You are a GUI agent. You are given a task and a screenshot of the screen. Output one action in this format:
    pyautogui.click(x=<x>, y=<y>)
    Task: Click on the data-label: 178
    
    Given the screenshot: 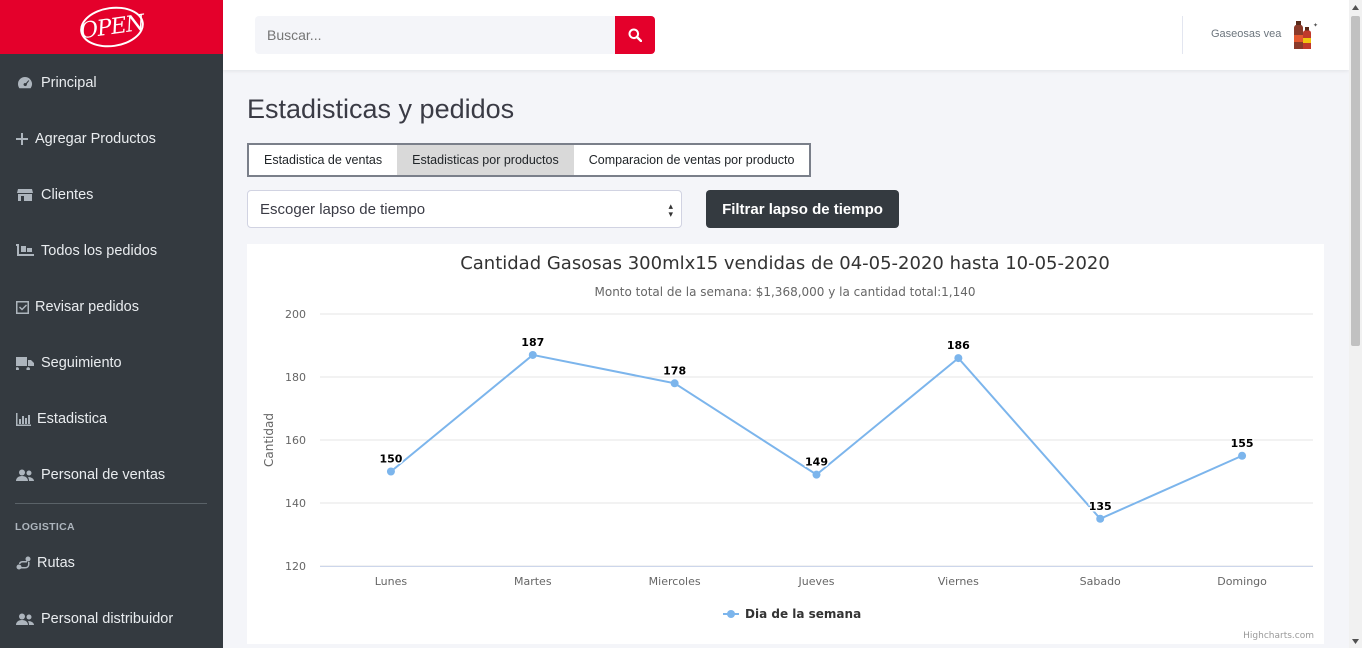 What is the action you would take?
    pyautogui.click(x=674, y=370)
    